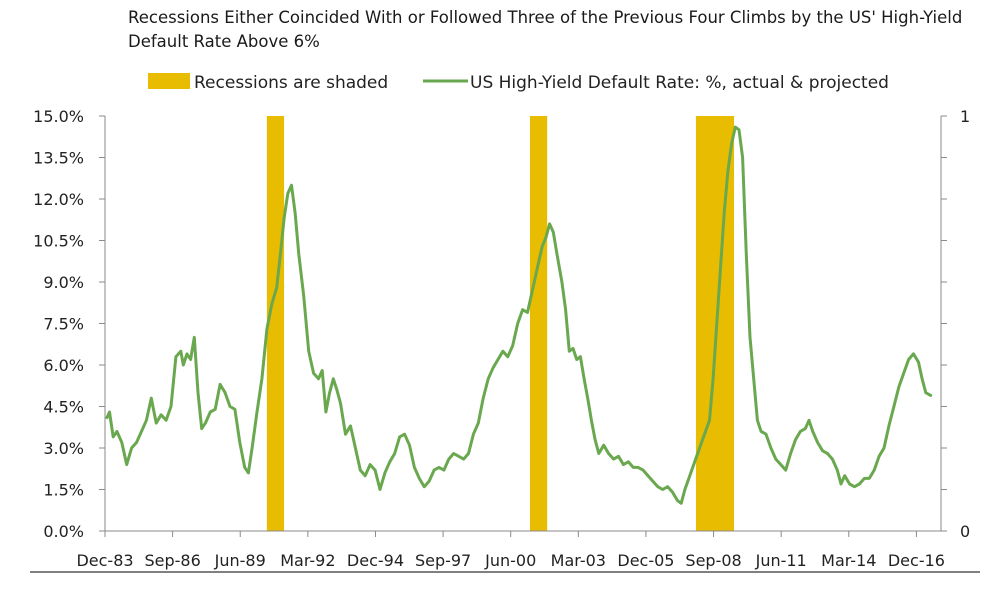  What do you see at coordinates (63, 282) in the screenshot?
I see `y-tick-label: 9.0%` at bounding box center [63, 282].